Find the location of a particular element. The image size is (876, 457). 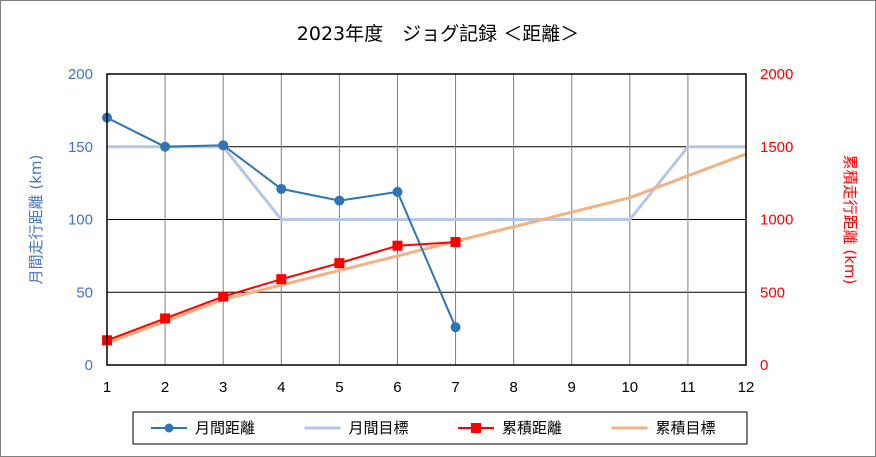

legend-label: 月間目標 is located at coordinates (379, 428).